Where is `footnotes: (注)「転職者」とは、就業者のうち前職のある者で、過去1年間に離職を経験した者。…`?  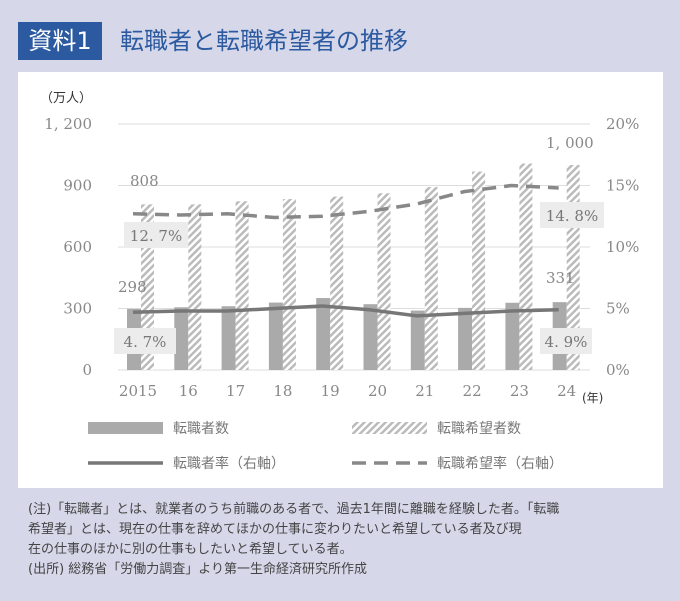 footnotes: (注)「転職者」とは、就業者のうち前職のある者で、過去1年間に離職を経験した者。… is located at coordinates (343, 540).